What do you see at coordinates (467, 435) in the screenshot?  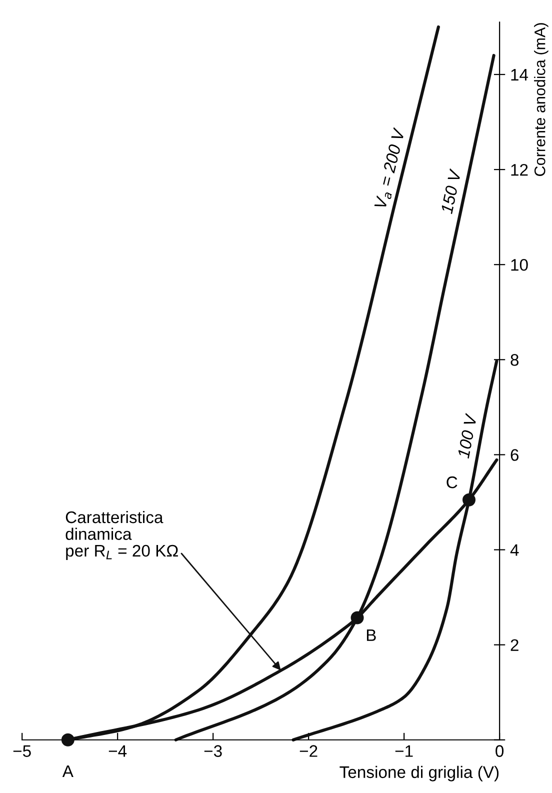 I see `text: 100 V` at bounding box center [467, 435].